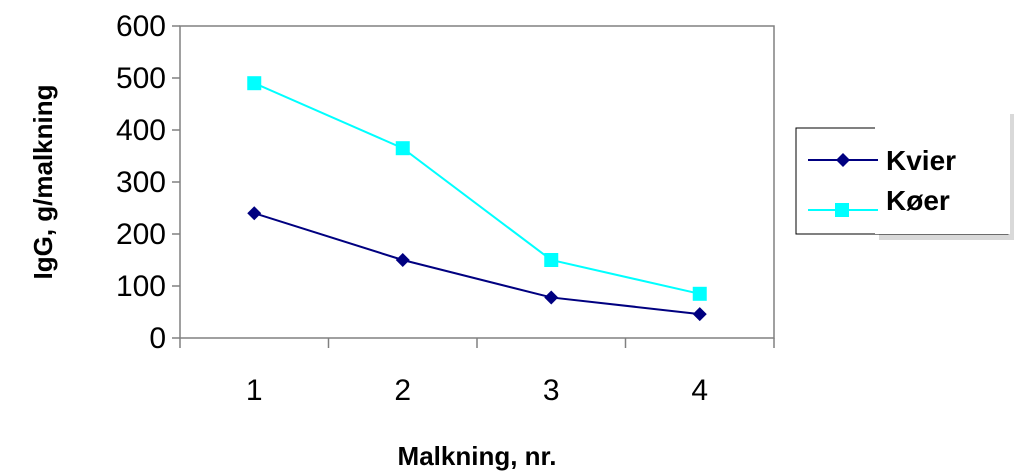  Describe the element at coordinates (157, 338) in the screenshot. I see `y-tick-label: 0` at that location.